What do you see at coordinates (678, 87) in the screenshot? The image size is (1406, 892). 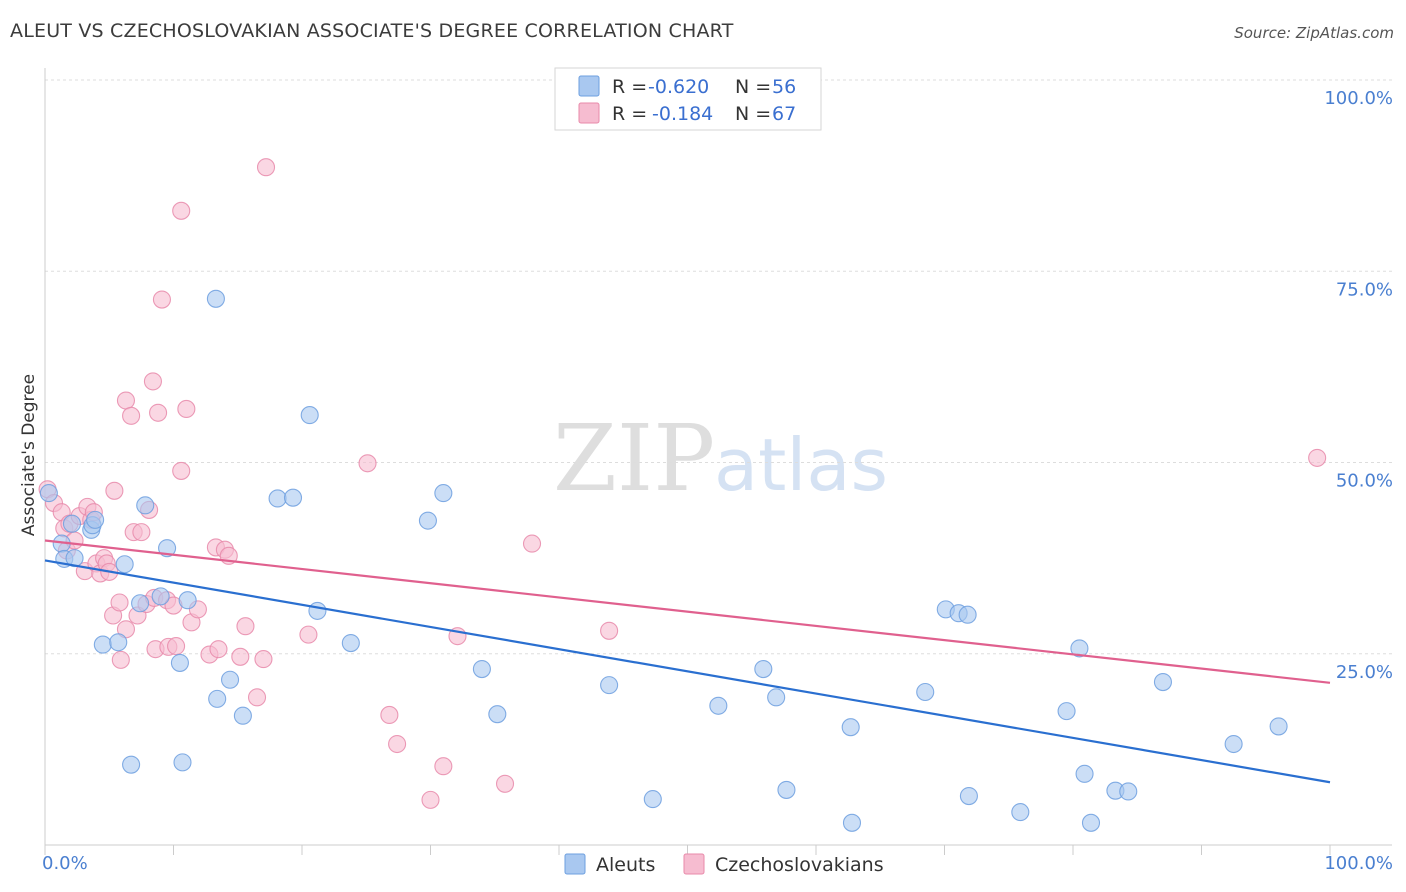 I see `legend-r-value: -0.620` at bounding box center [678, 87].